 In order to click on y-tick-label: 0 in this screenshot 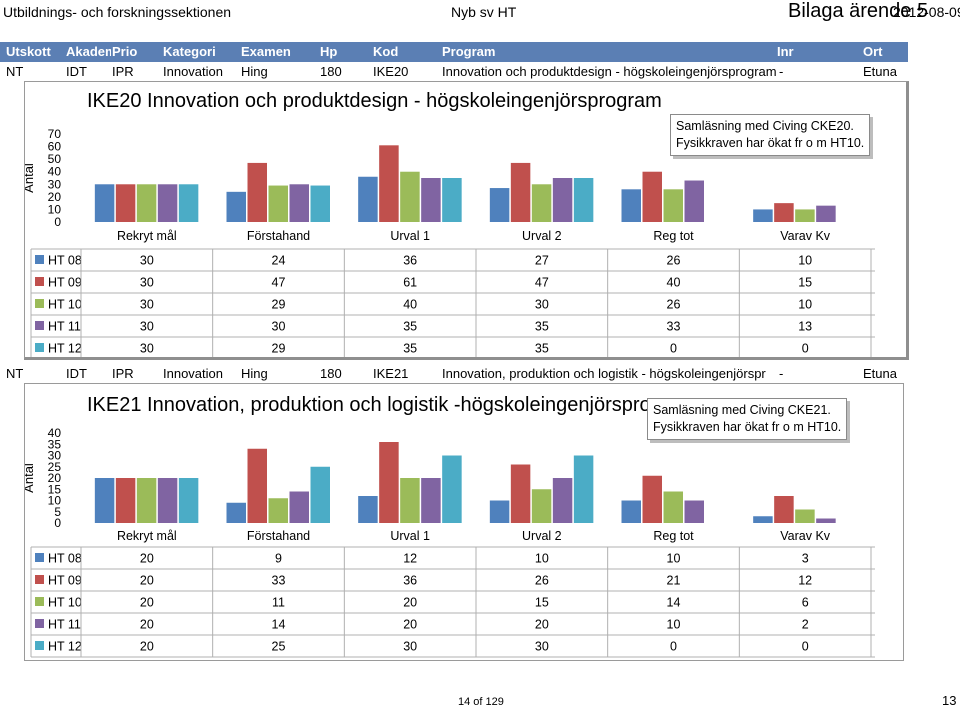, I will do `click(57, 222)`.